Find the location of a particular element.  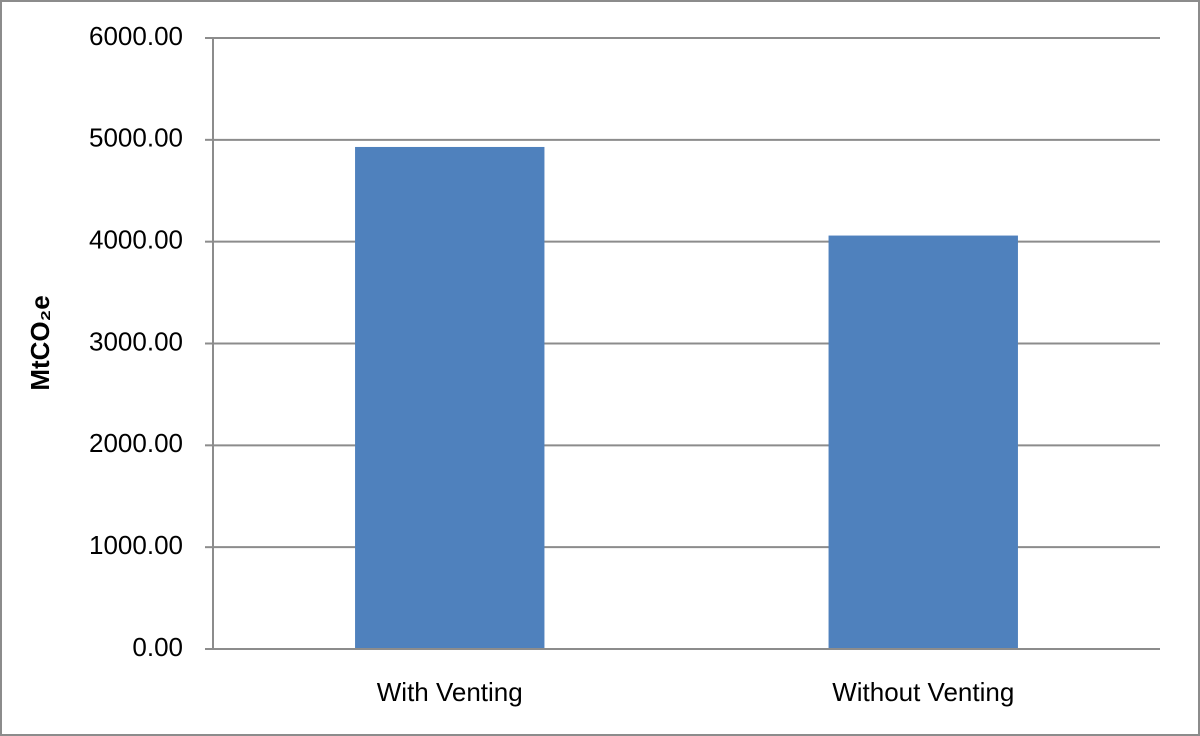

y-tick-label: 1000.00 is located at coordinates (136, 545).